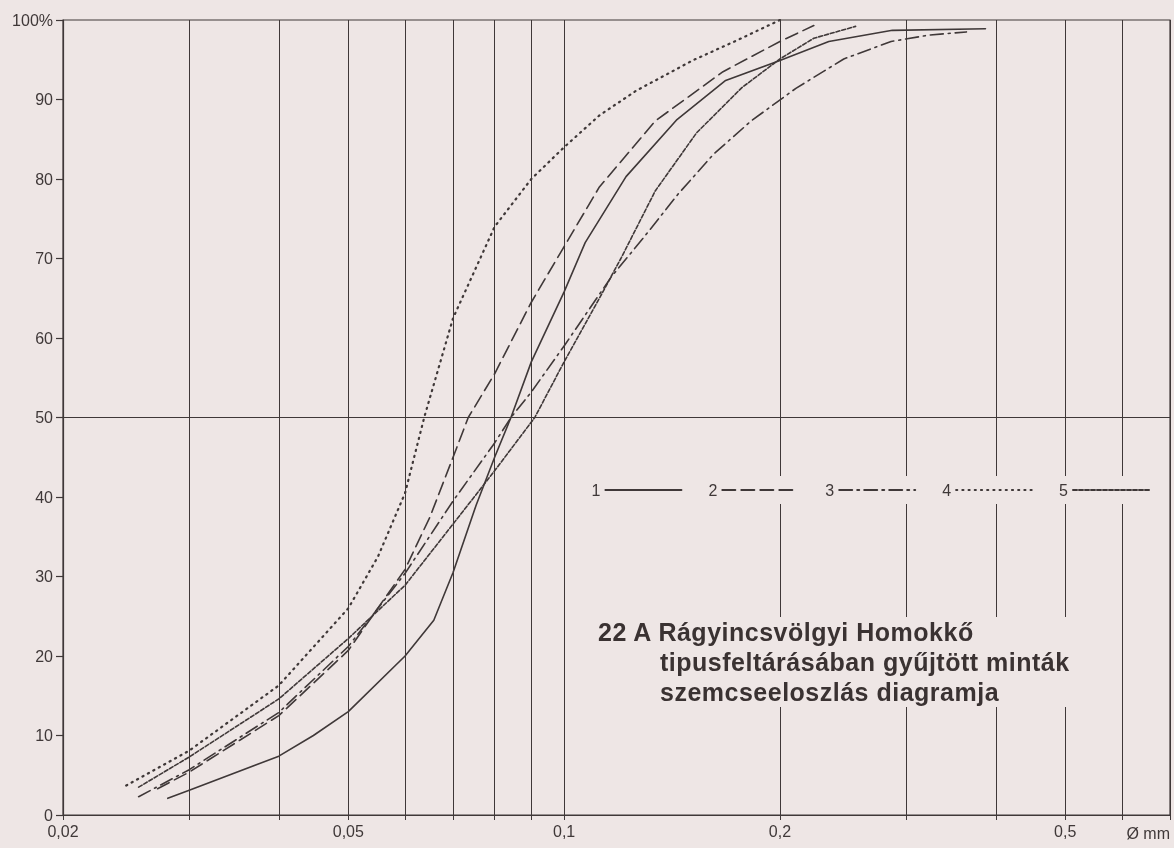  Describe the element at coordinates (44, 179) in the screenshot. I see `y-tick-label: 80` at that location.